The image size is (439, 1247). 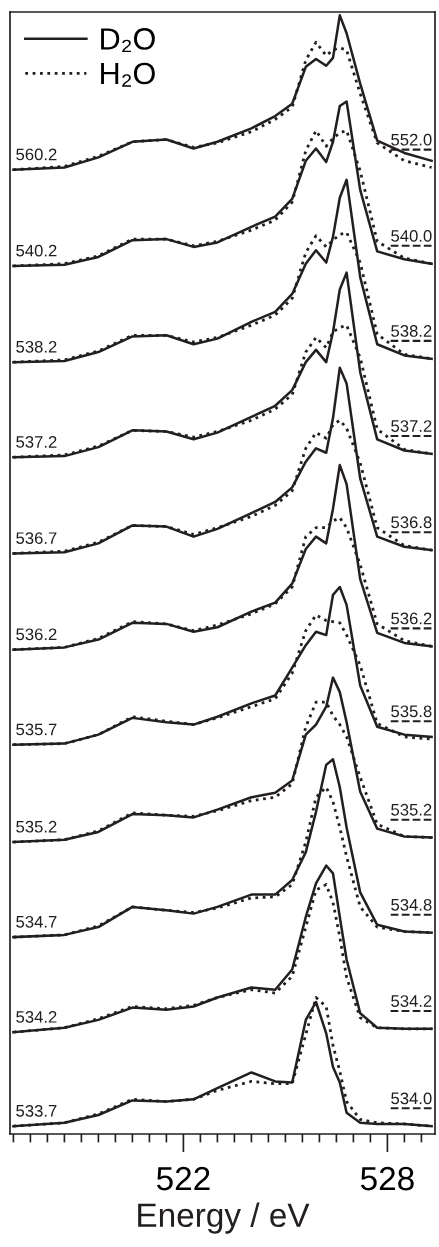 What do you see at coordinates (128, 40) in the screenshot?
I see `legend-label: D₂O` at bounding box center [128, 40].